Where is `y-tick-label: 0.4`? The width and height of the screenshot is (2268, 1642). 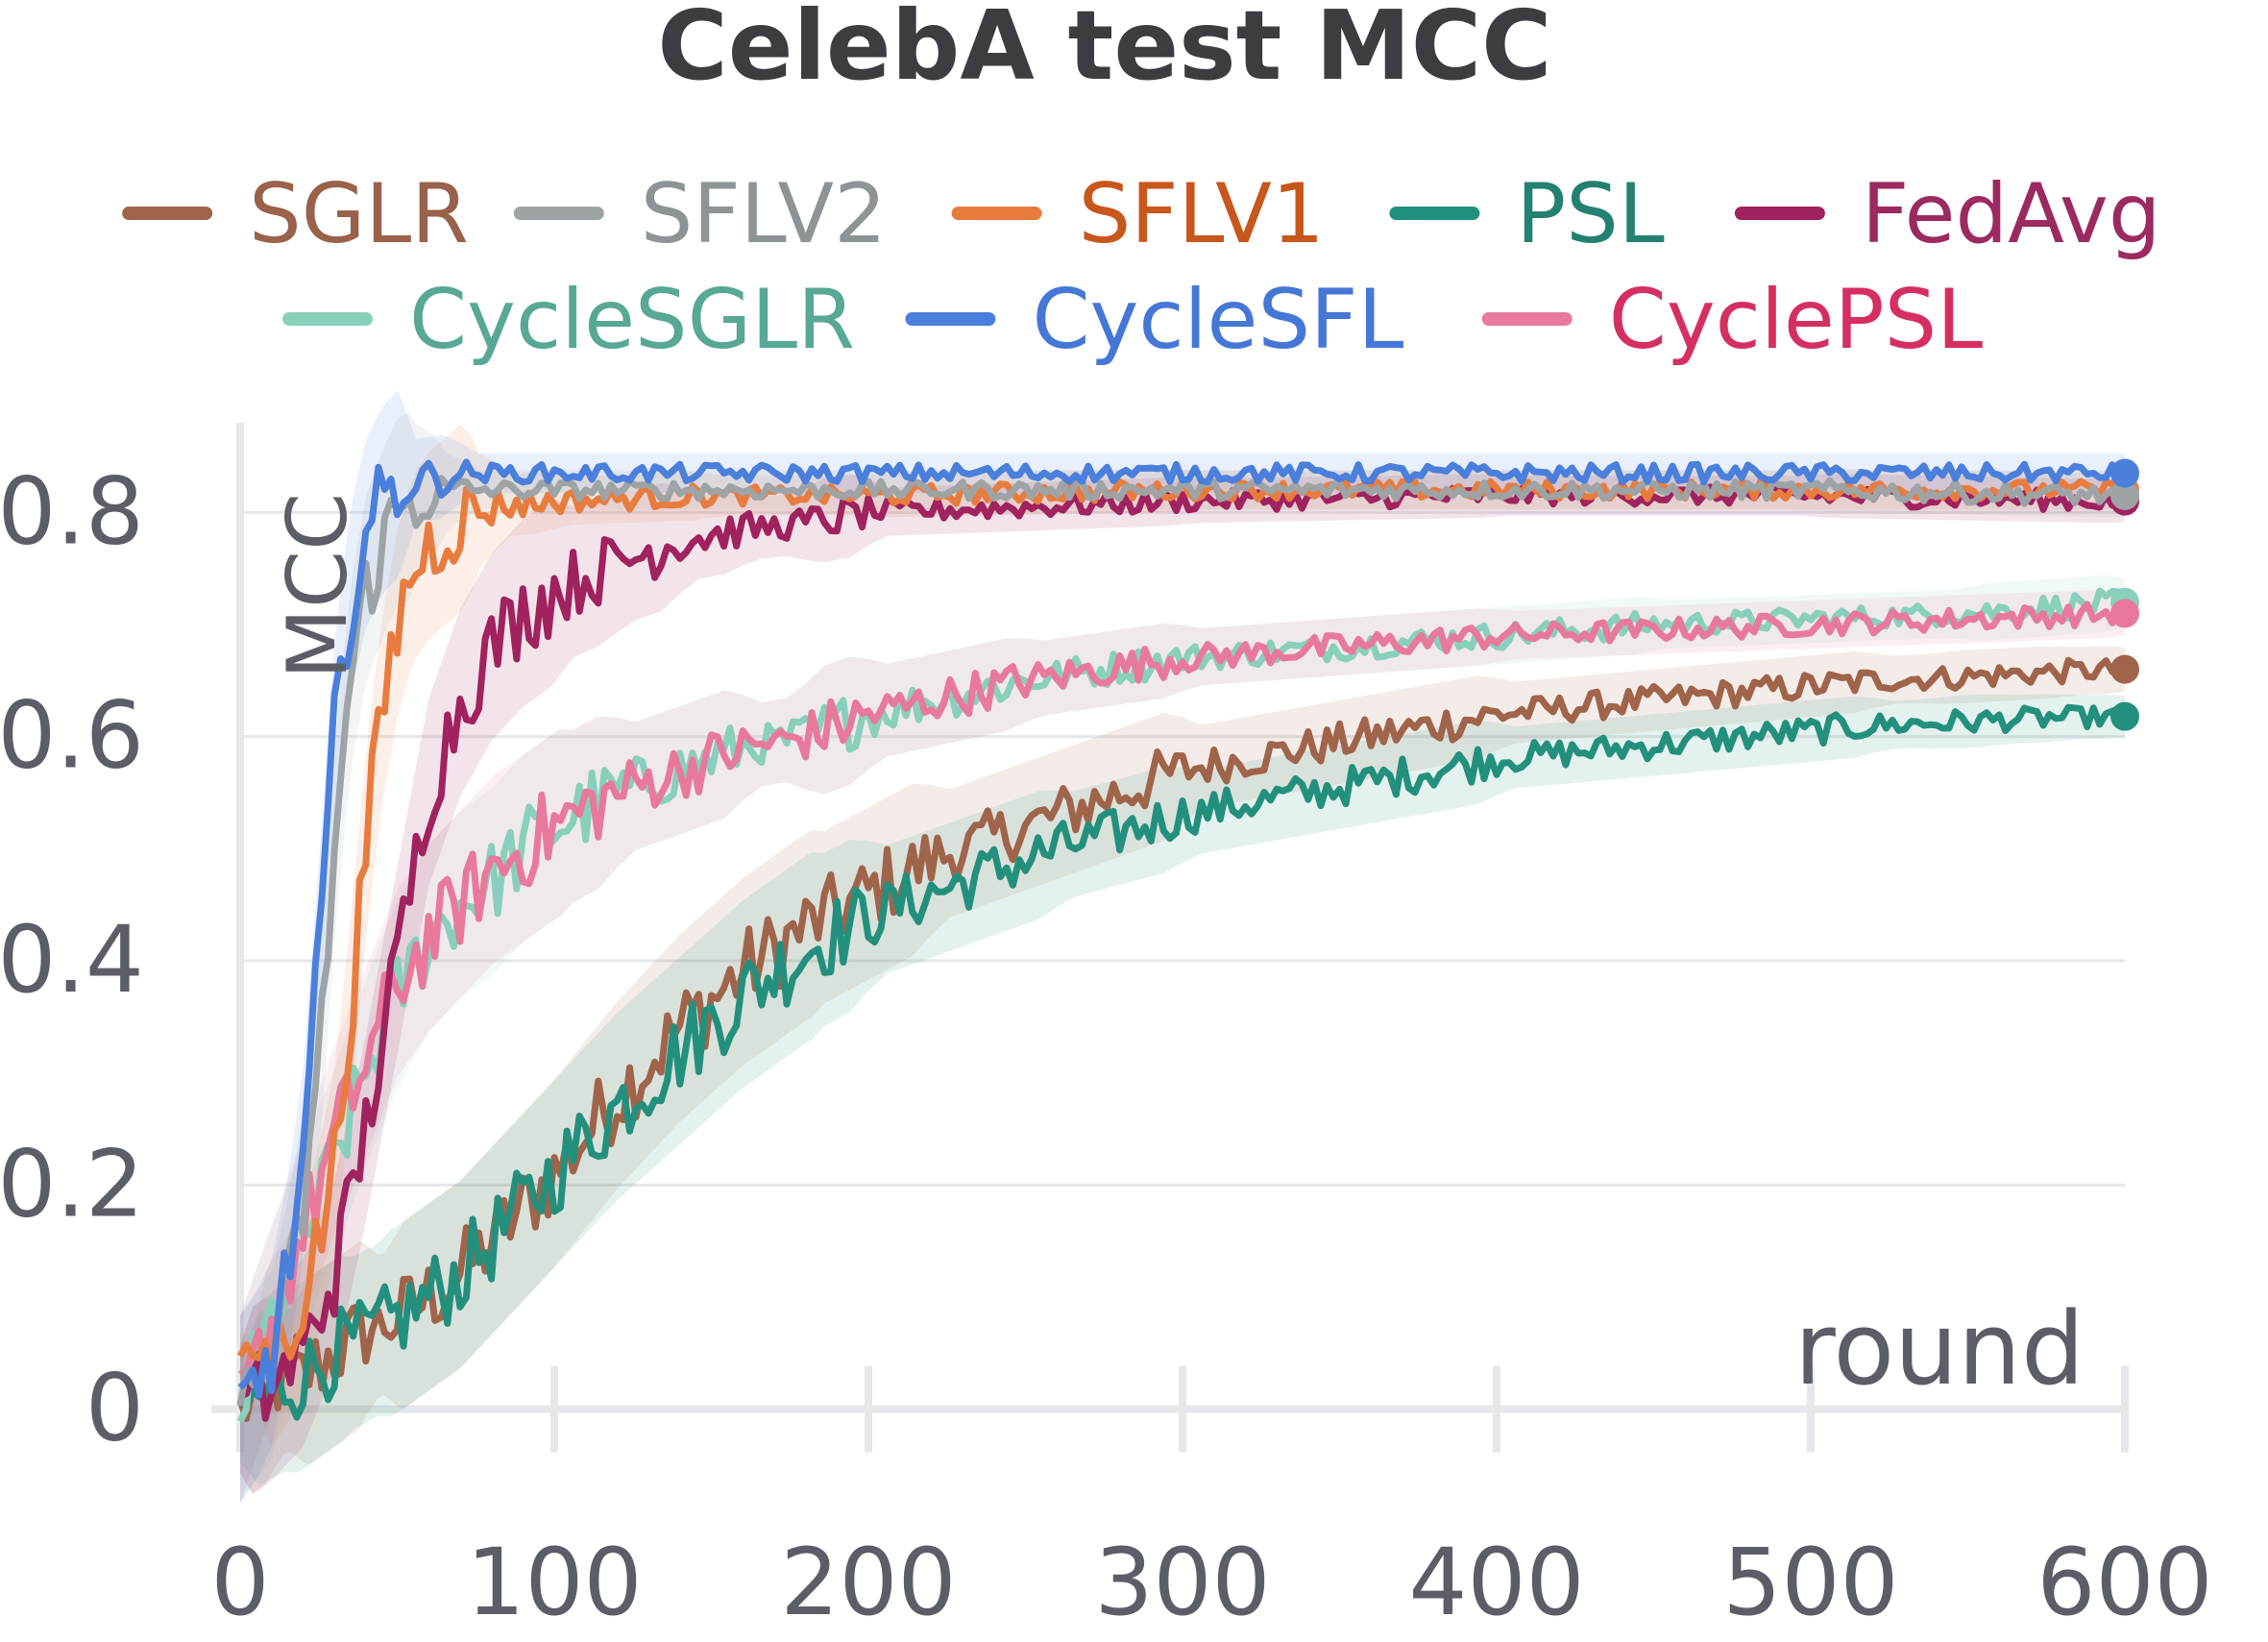
y-tick-label: 0.4 is located at coordinates (72, 960).